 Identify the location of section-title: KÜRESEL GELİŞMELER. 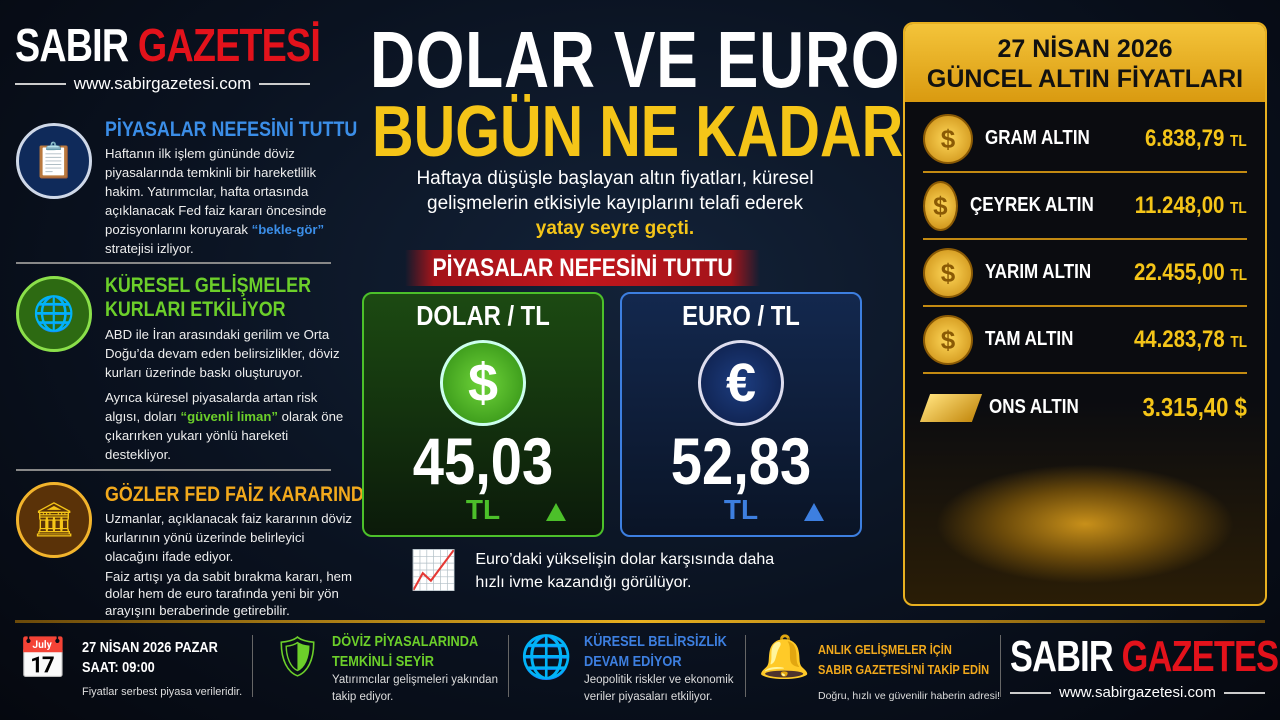
(208, 285).